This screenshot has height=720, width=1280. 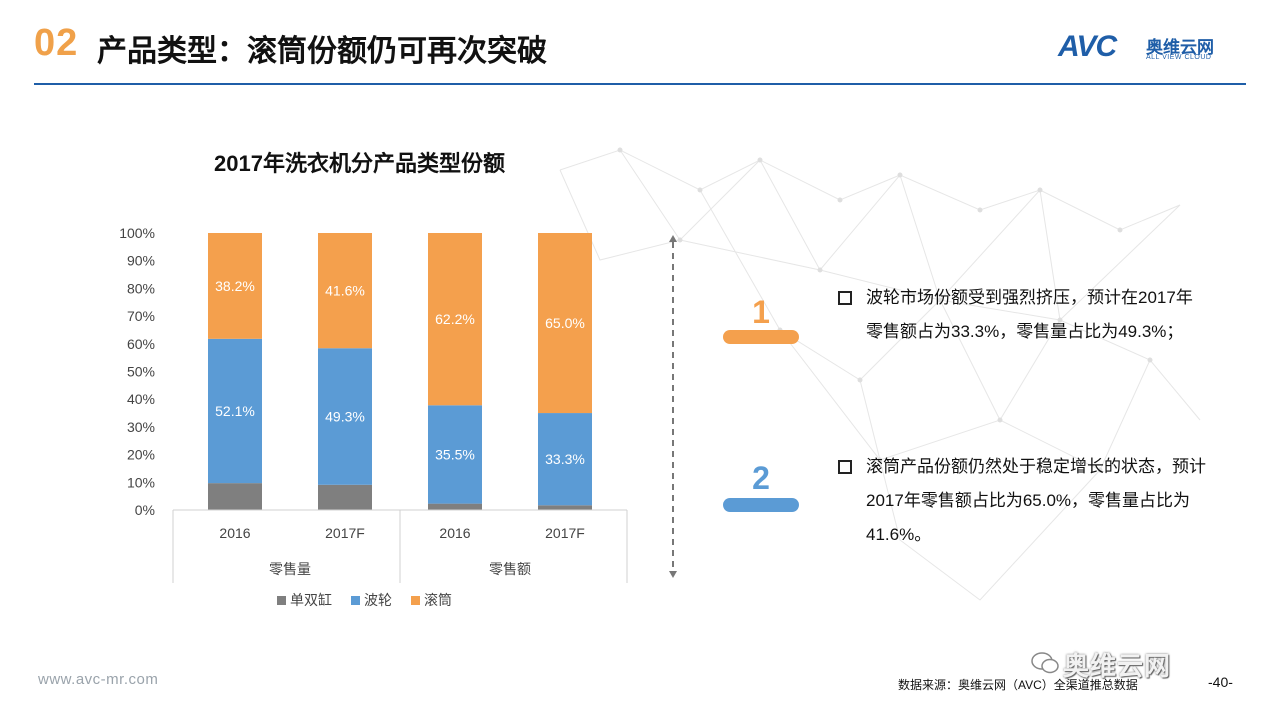 What do you see at coordinates (761, 337) in the screenshot?
I see `point-1-bar` at bounding box center [761, 337].